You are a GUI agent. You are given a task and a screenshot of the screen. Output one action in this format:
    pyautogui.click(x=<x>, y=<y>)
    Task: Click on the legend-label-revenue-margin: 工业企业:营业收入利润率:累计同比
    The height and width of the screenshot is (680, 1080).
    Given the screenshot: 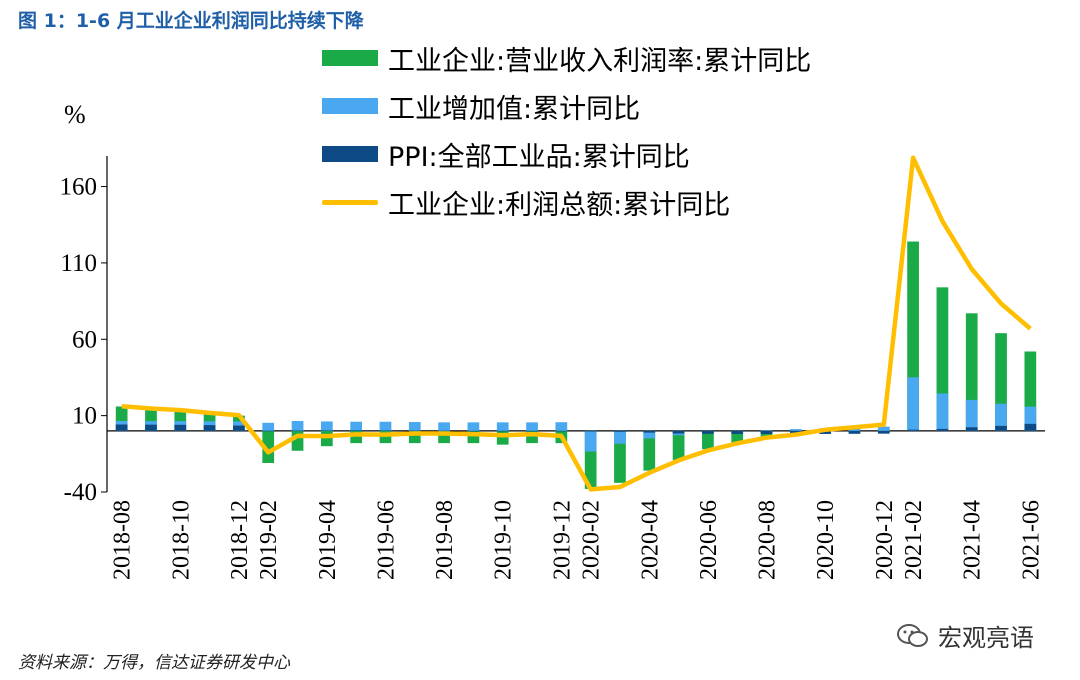 What is the action you would take?
    pyautogui.click(x=600, y=61)
    